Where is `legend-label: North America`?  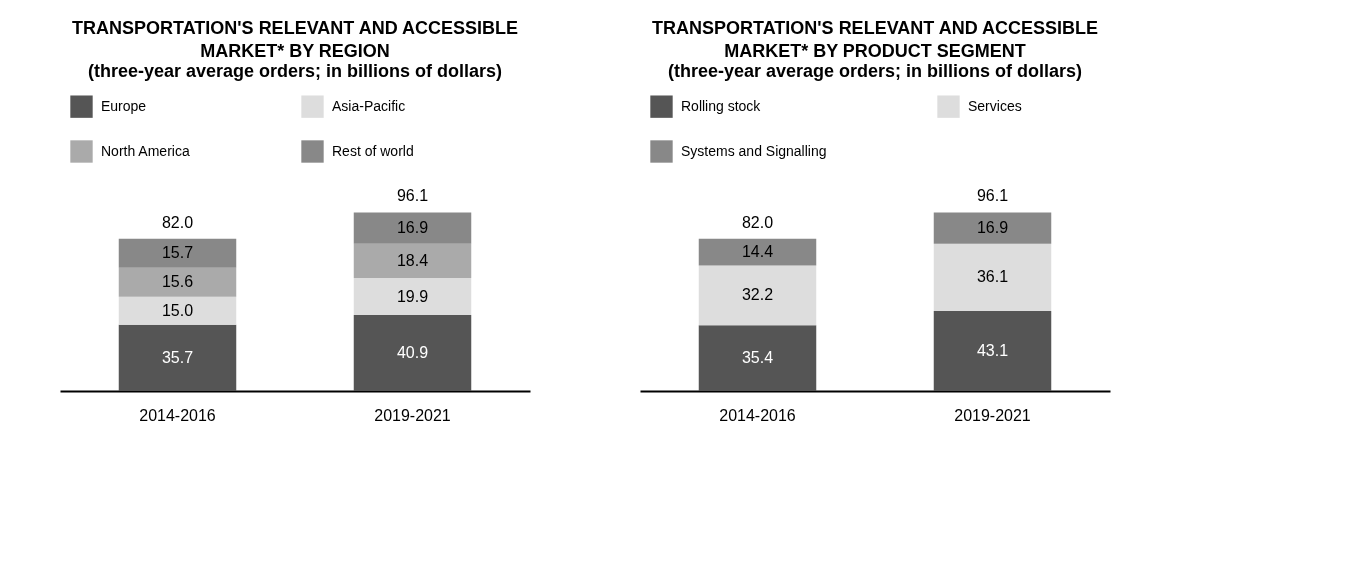
legend-label: North America is located at coordinates (145, 150).